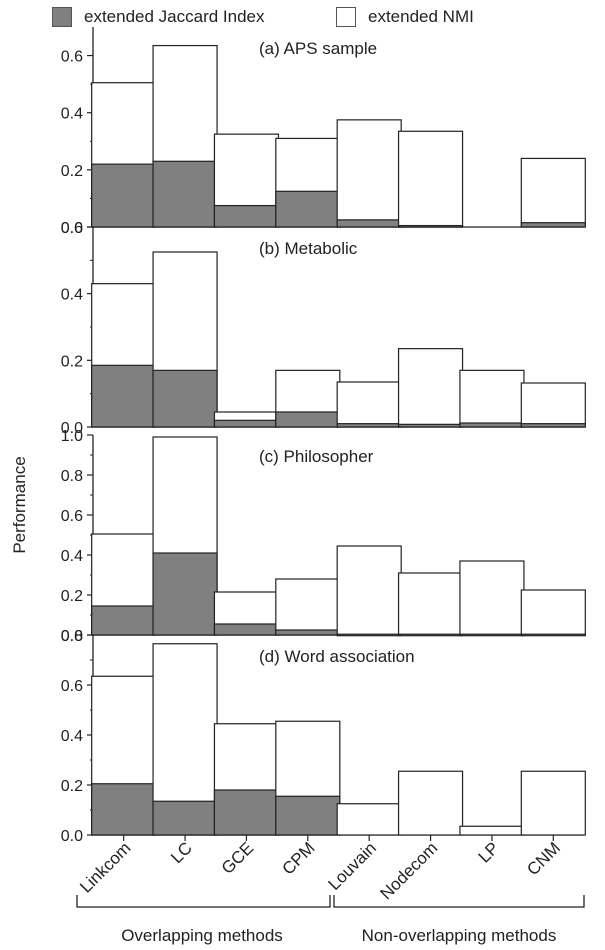 The height and width of the screenshot is (950, 605). What do you see at coordinates (346, 17) in the screenshot?
I see `legend-nmi-swatch` at bounding box center [346, 17].